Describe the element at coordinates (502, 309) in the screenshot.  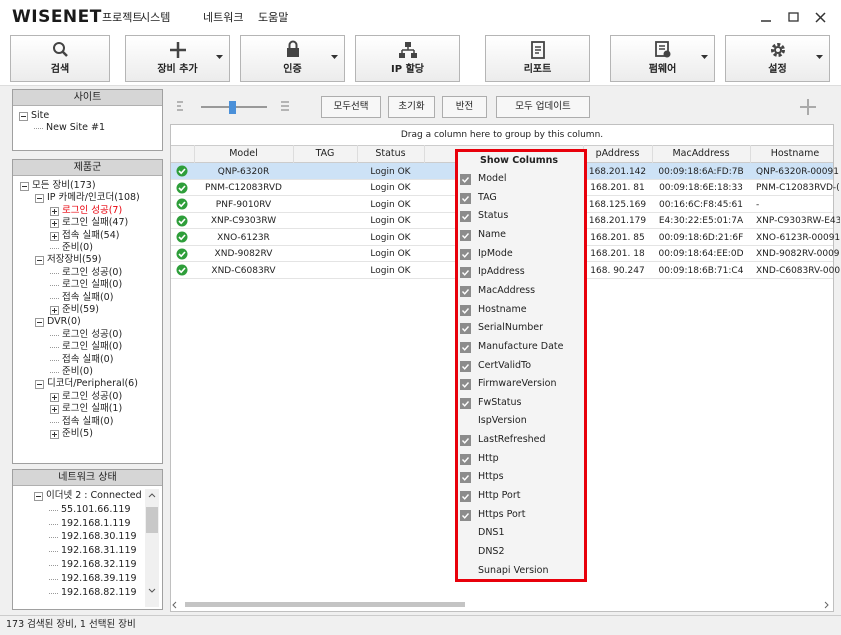
I see `column-option: Hostname` at that location.